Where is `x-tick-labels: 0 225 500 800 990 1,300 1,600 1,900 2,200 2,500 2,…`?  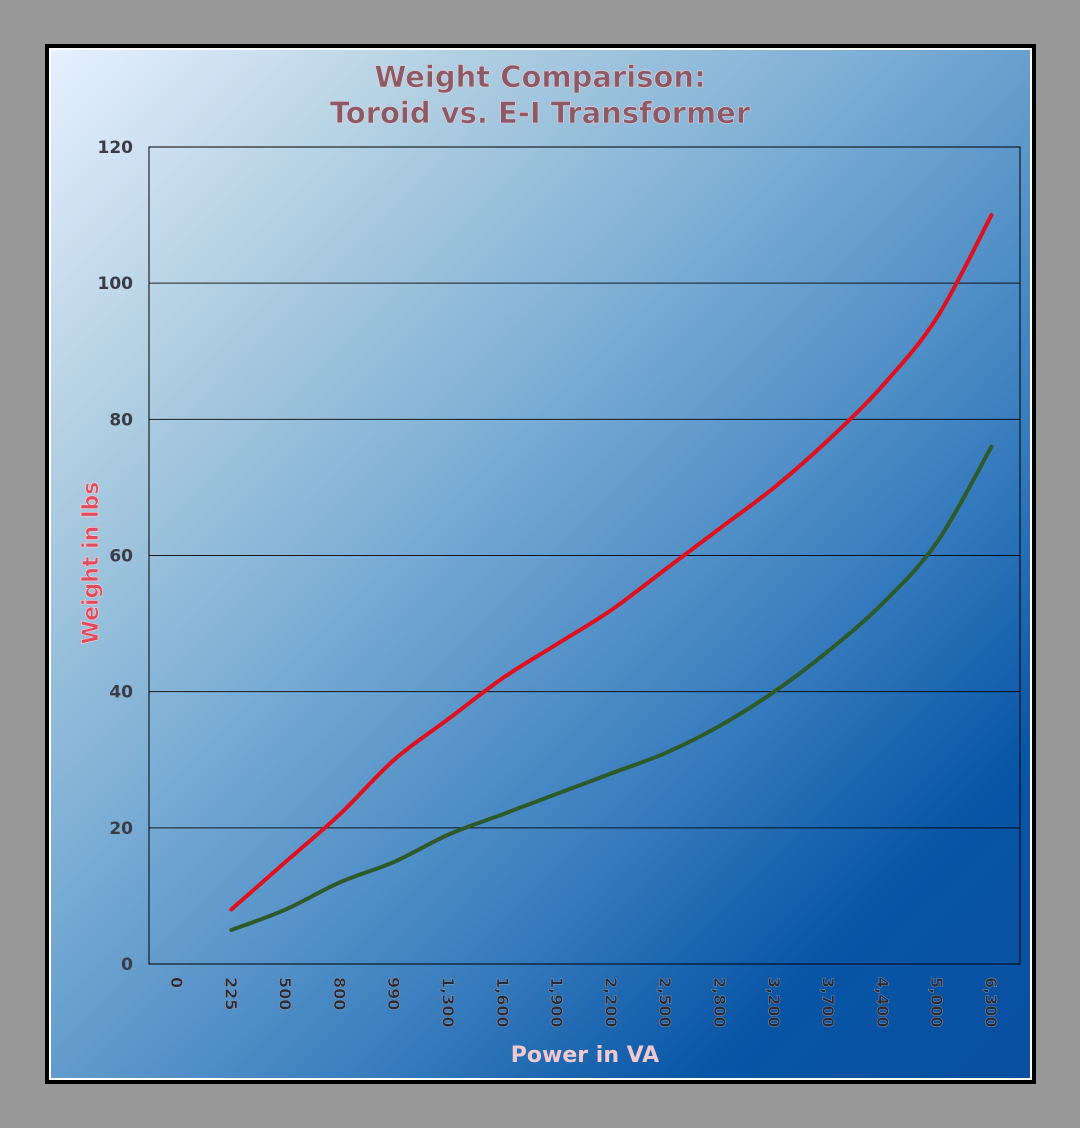
x-tick-labels: 0 225 500 800 990 1,300 1,600 1,900 2,200 2,500 2,… is located at coordinates (584, 1002).